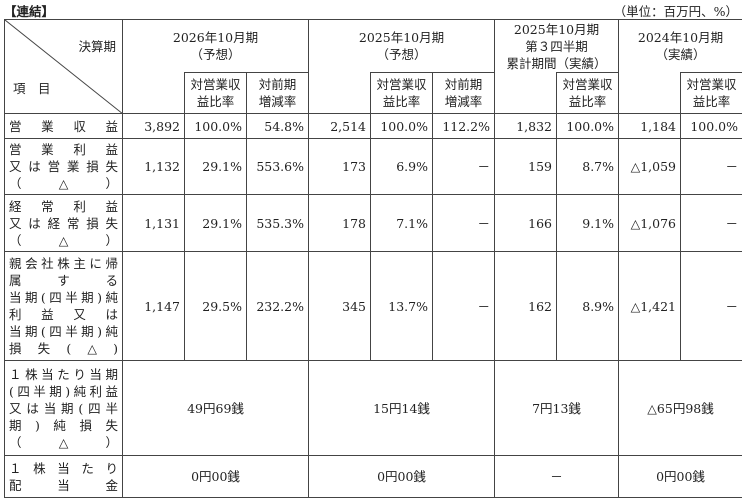 This screenshot has width=742, height=500. I want to click on text-line: 又は経常損失, so click(63, 223).